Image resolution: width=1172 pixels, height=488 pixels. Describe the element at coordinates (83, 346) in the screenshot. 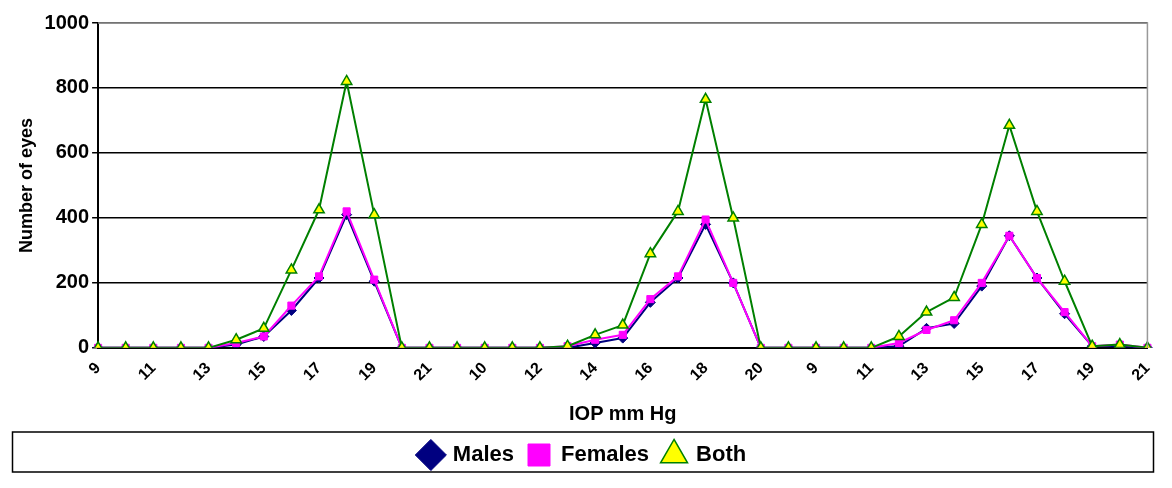

I see `y-tick-label: 0` at that location.